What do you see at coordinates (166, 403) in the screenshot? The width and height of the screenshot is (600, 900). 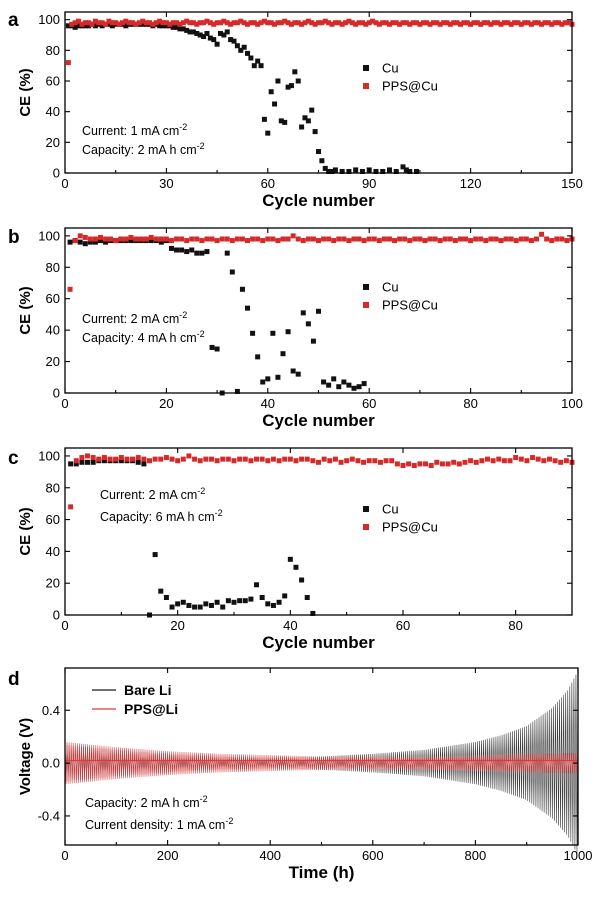 I see `x-tick-label: 20` at bounding box center [166, 403].